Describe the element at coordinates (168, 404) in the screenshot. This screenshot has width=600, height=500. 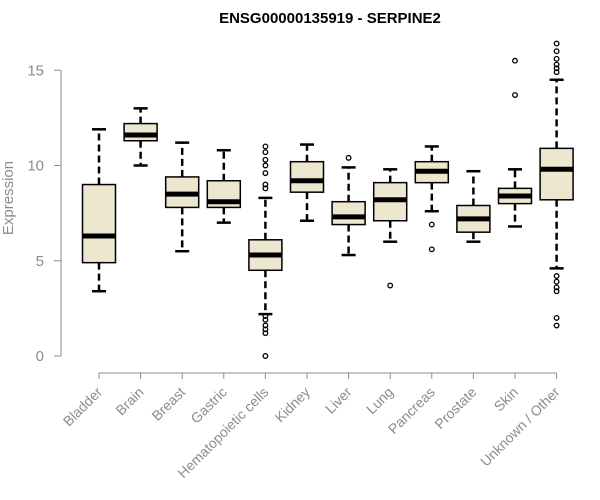
I see `x-tick-label: Breast` at that location.